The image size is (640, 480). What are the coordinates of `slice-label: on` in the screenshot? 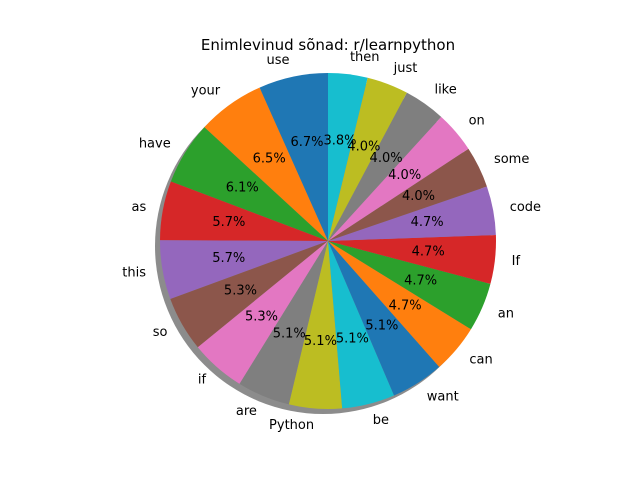 It's located at (477, 121).